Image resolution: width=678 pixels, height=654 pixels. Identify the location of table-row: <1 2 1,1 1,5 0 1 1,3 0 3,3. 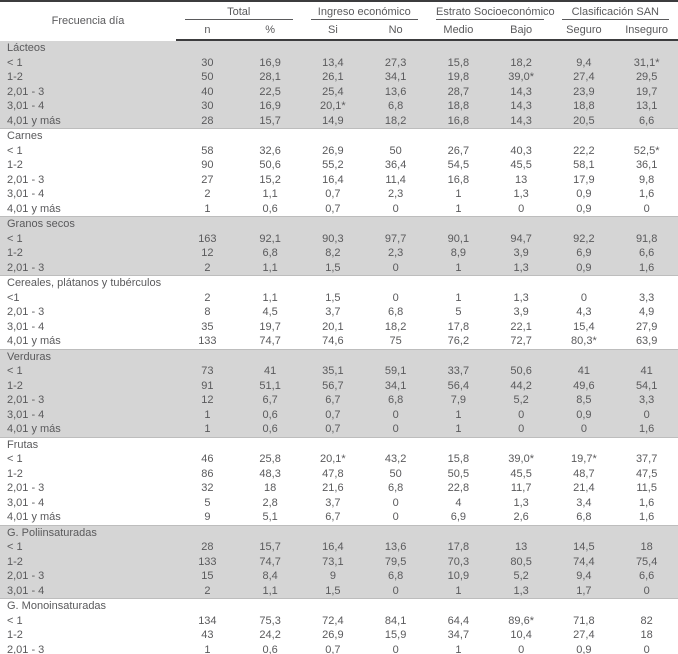
(339, 298).